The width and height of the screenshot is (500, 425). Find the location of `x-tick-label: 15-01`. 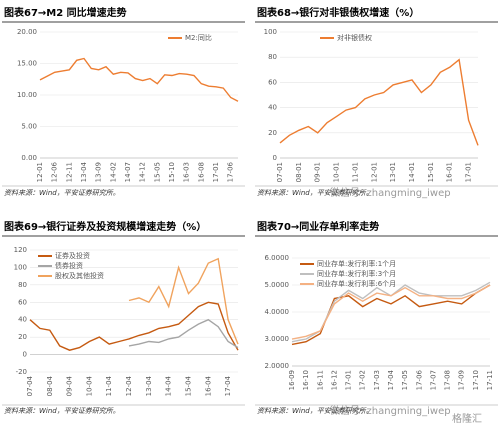

x-tick-label: 15-01 is located at coordinates (431, 172).